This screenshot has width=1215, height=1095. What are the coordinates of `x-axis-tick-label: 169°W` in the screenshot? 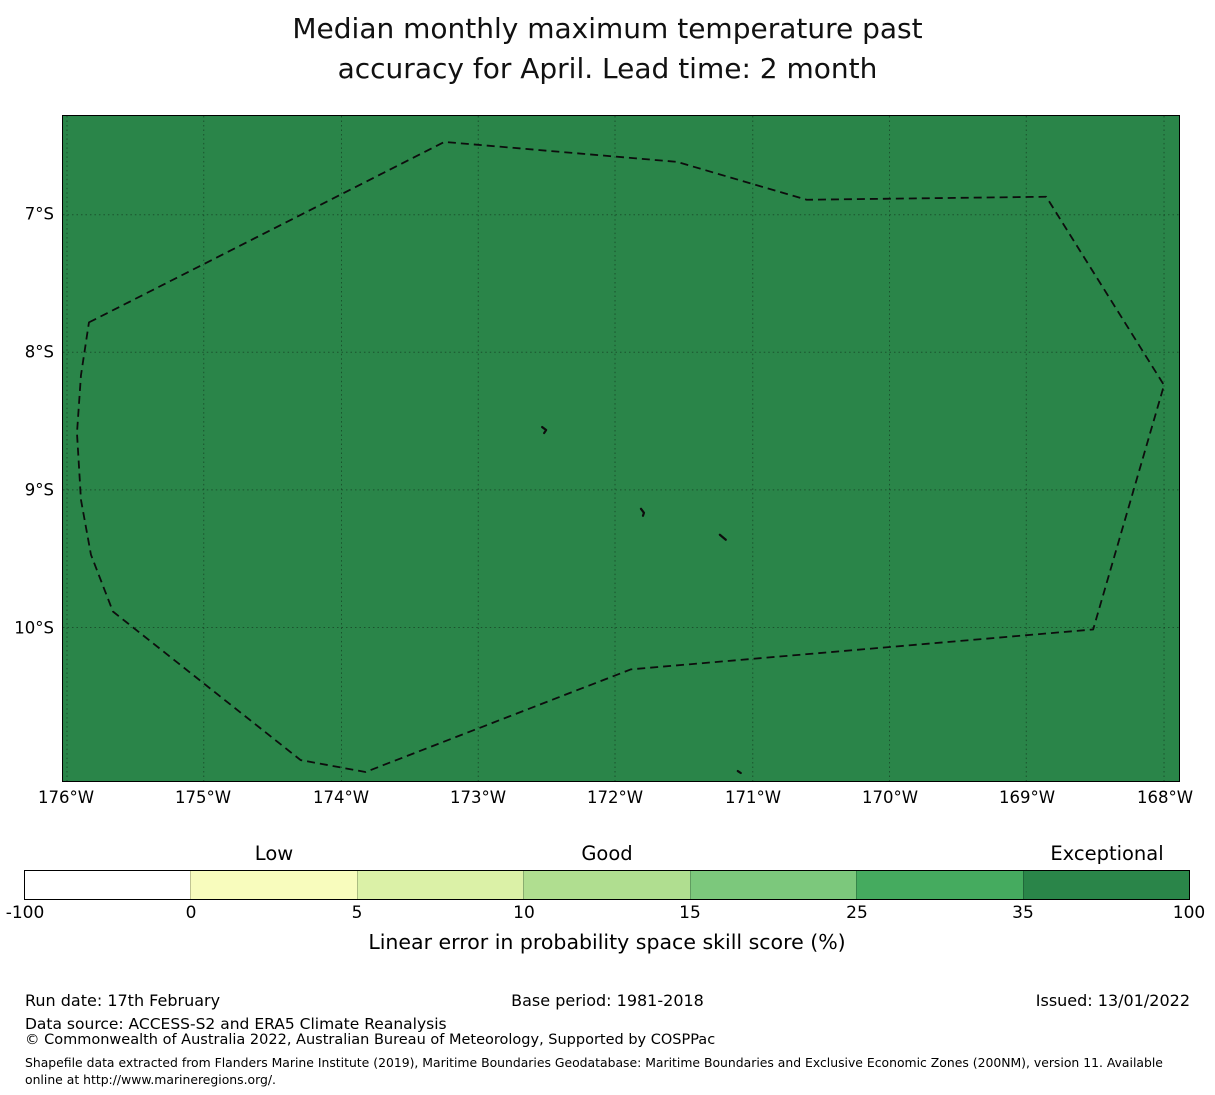 It's located at (1027, 797).